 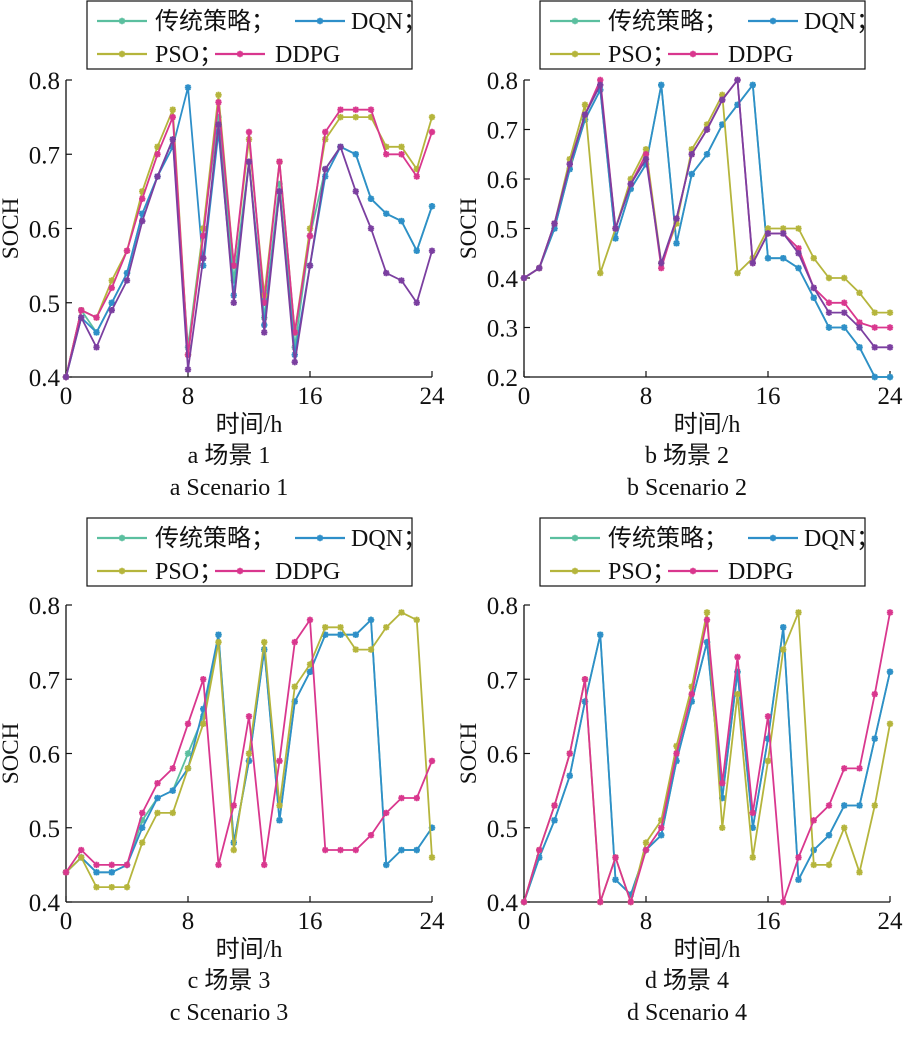 I want to click on y-tick-label: 0.5, so click(x=44, y=829).